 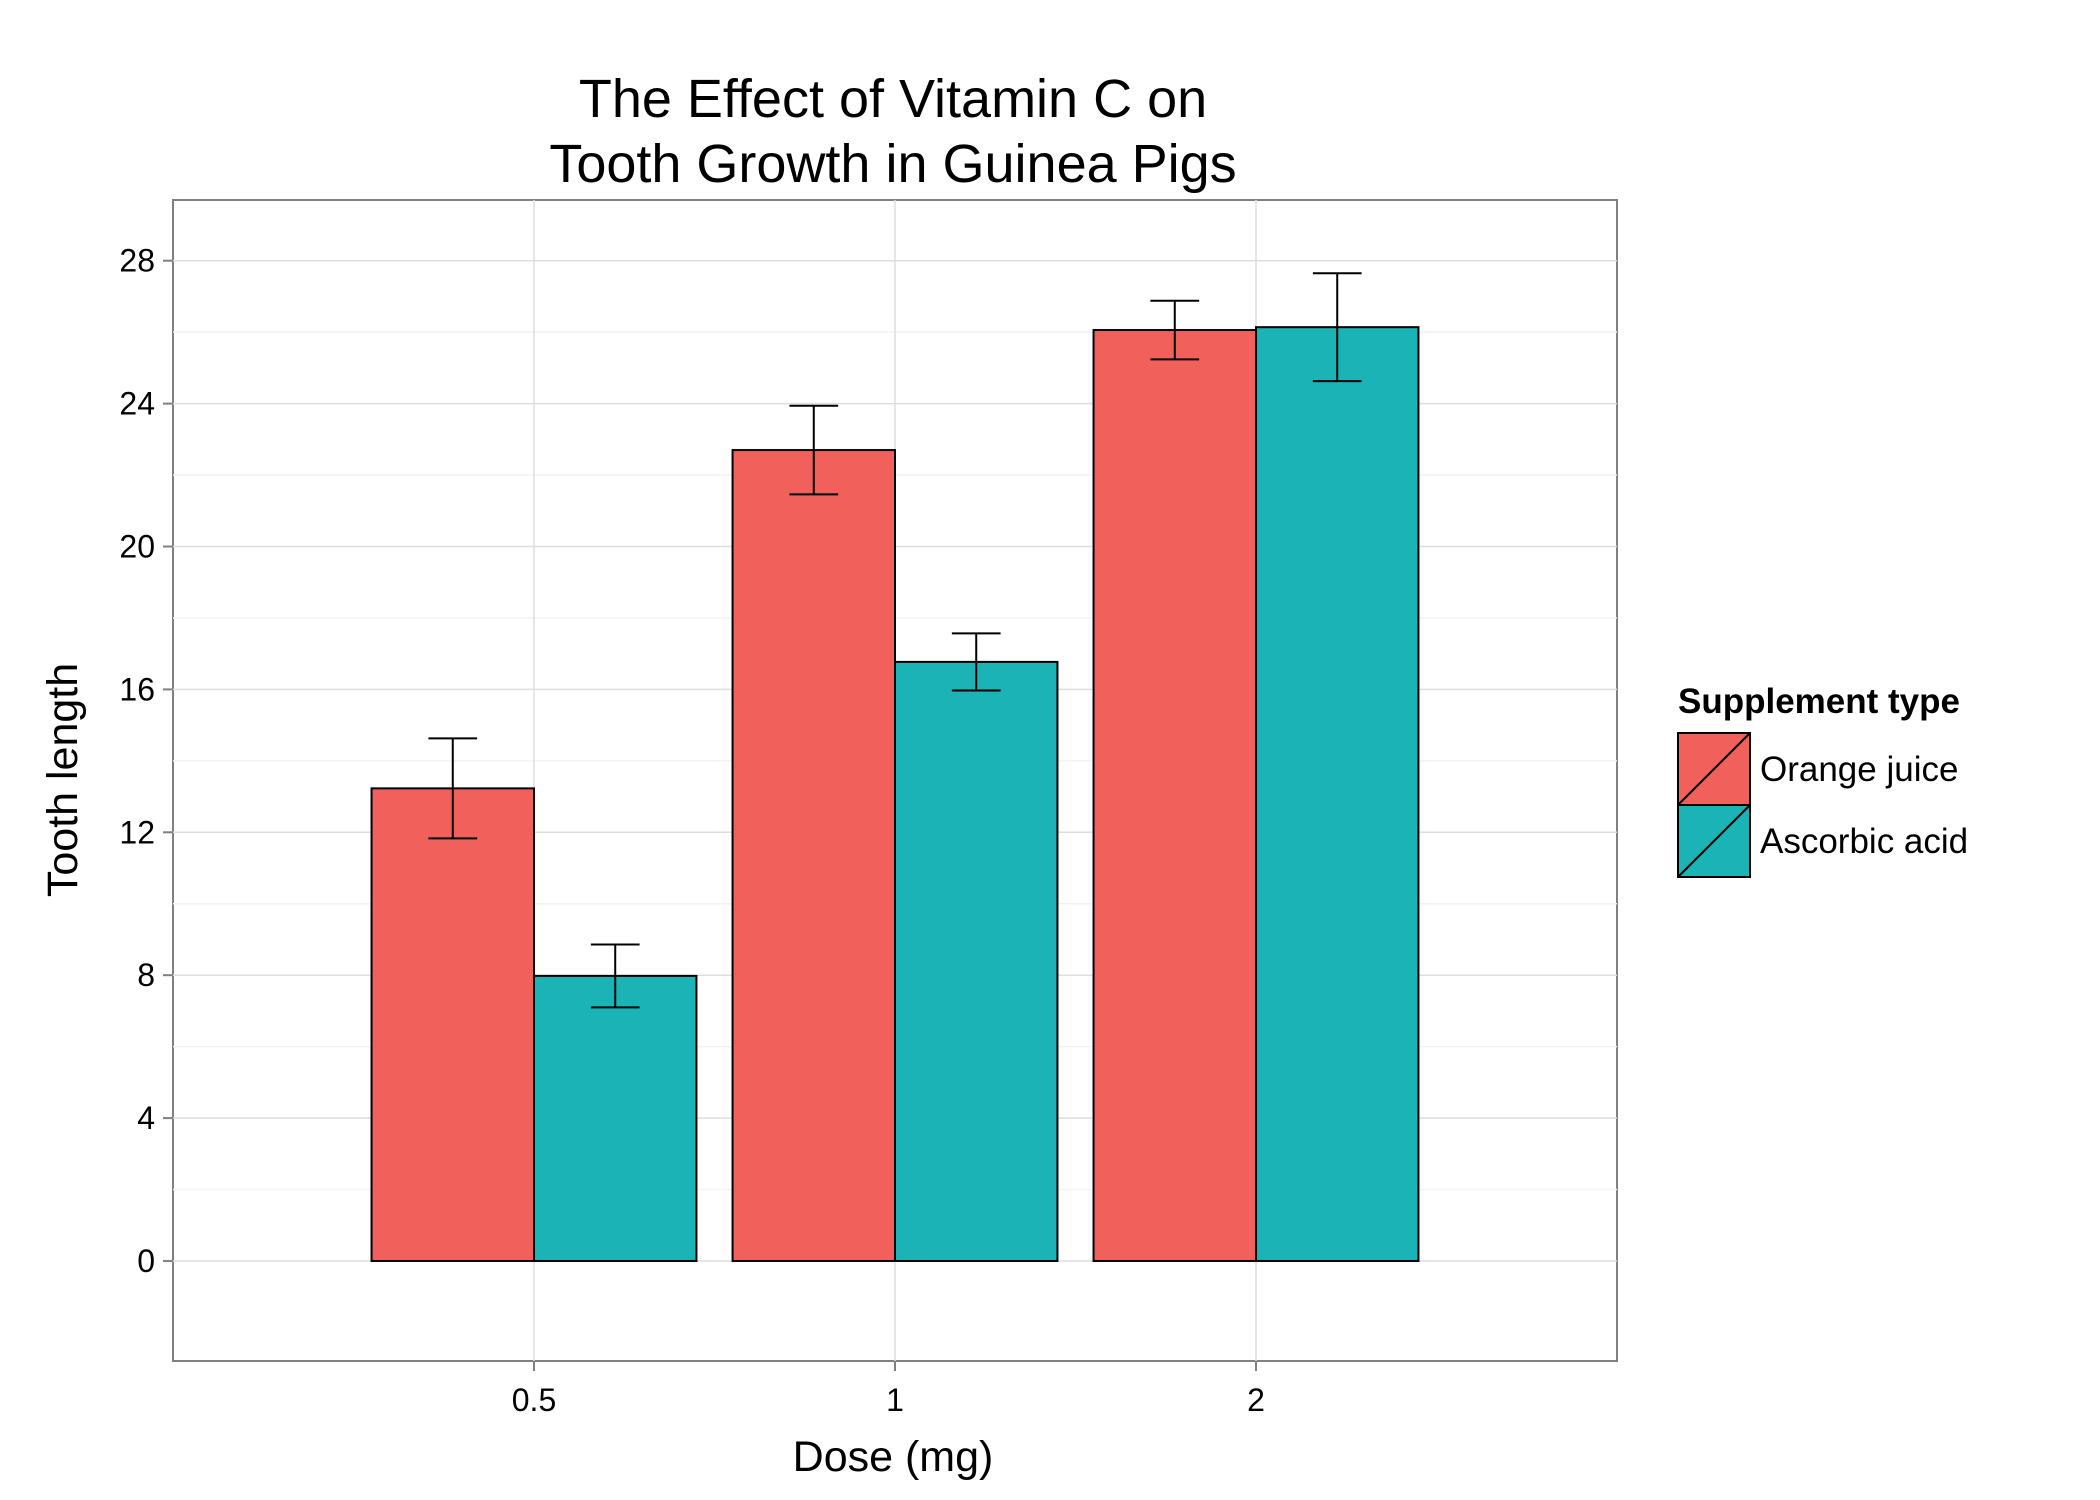 What do you see at coordinates (892, 164) in the screenshot?
I see `chart-title-line-2: Tooth Growth in Guinea Pigs` at bounding box center [892, 164].